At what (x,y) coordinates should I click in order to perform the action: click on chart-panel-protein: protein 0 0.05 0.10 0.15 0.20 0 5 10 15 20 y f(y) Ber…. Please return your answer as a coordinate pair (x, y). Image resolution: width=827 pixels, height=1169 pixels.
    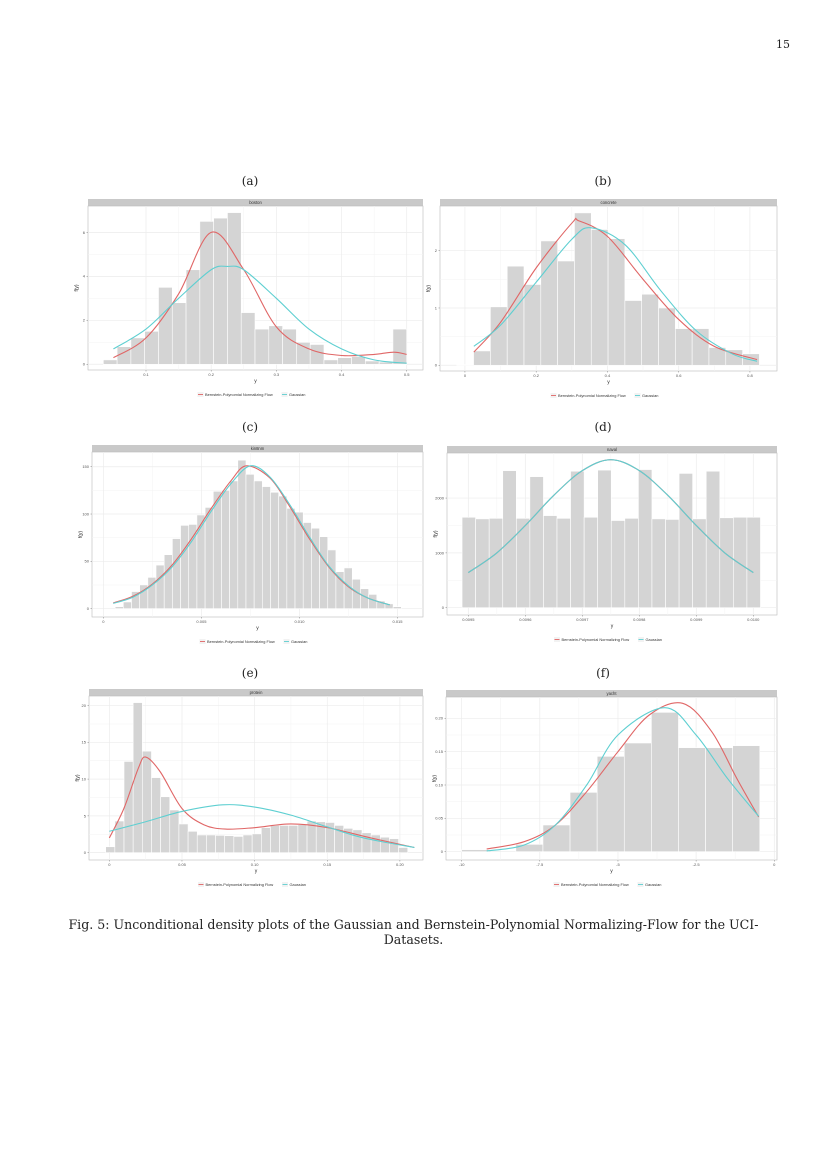
    Looking at the image, I should click on (249, 788).